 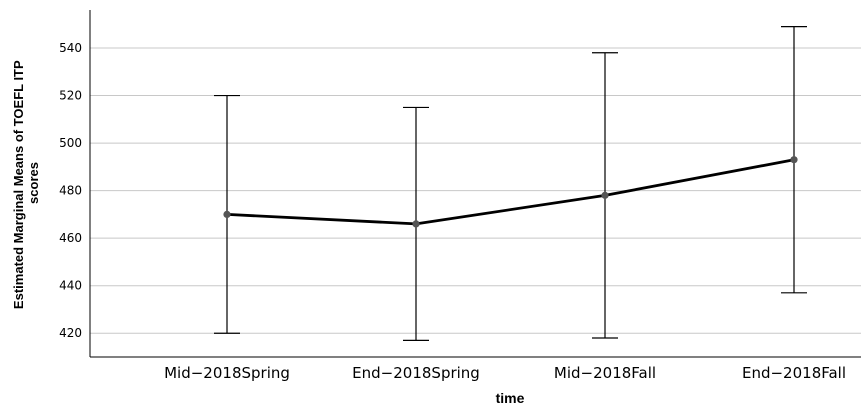 What do you see at coordinates (70, 286) in the screenshot?
I see `y-tick-label: 440` at bounding box center [70, 286].